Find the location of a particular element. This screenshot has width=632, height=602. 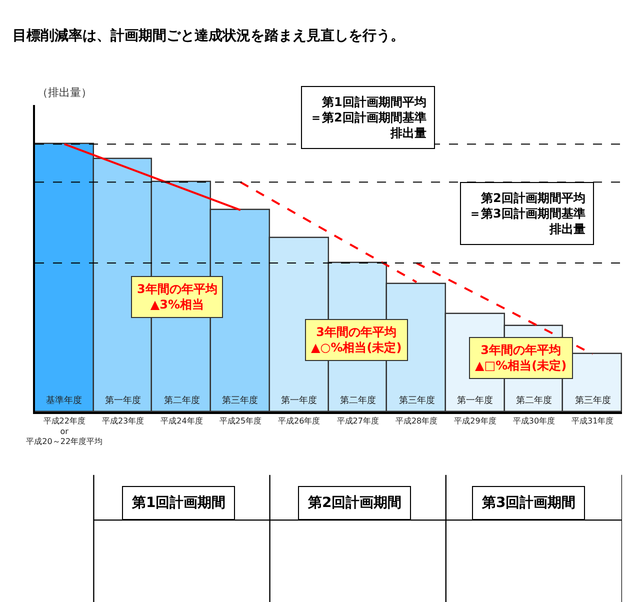

text: 第1回計画期間 is located at coordinates (178, 503).